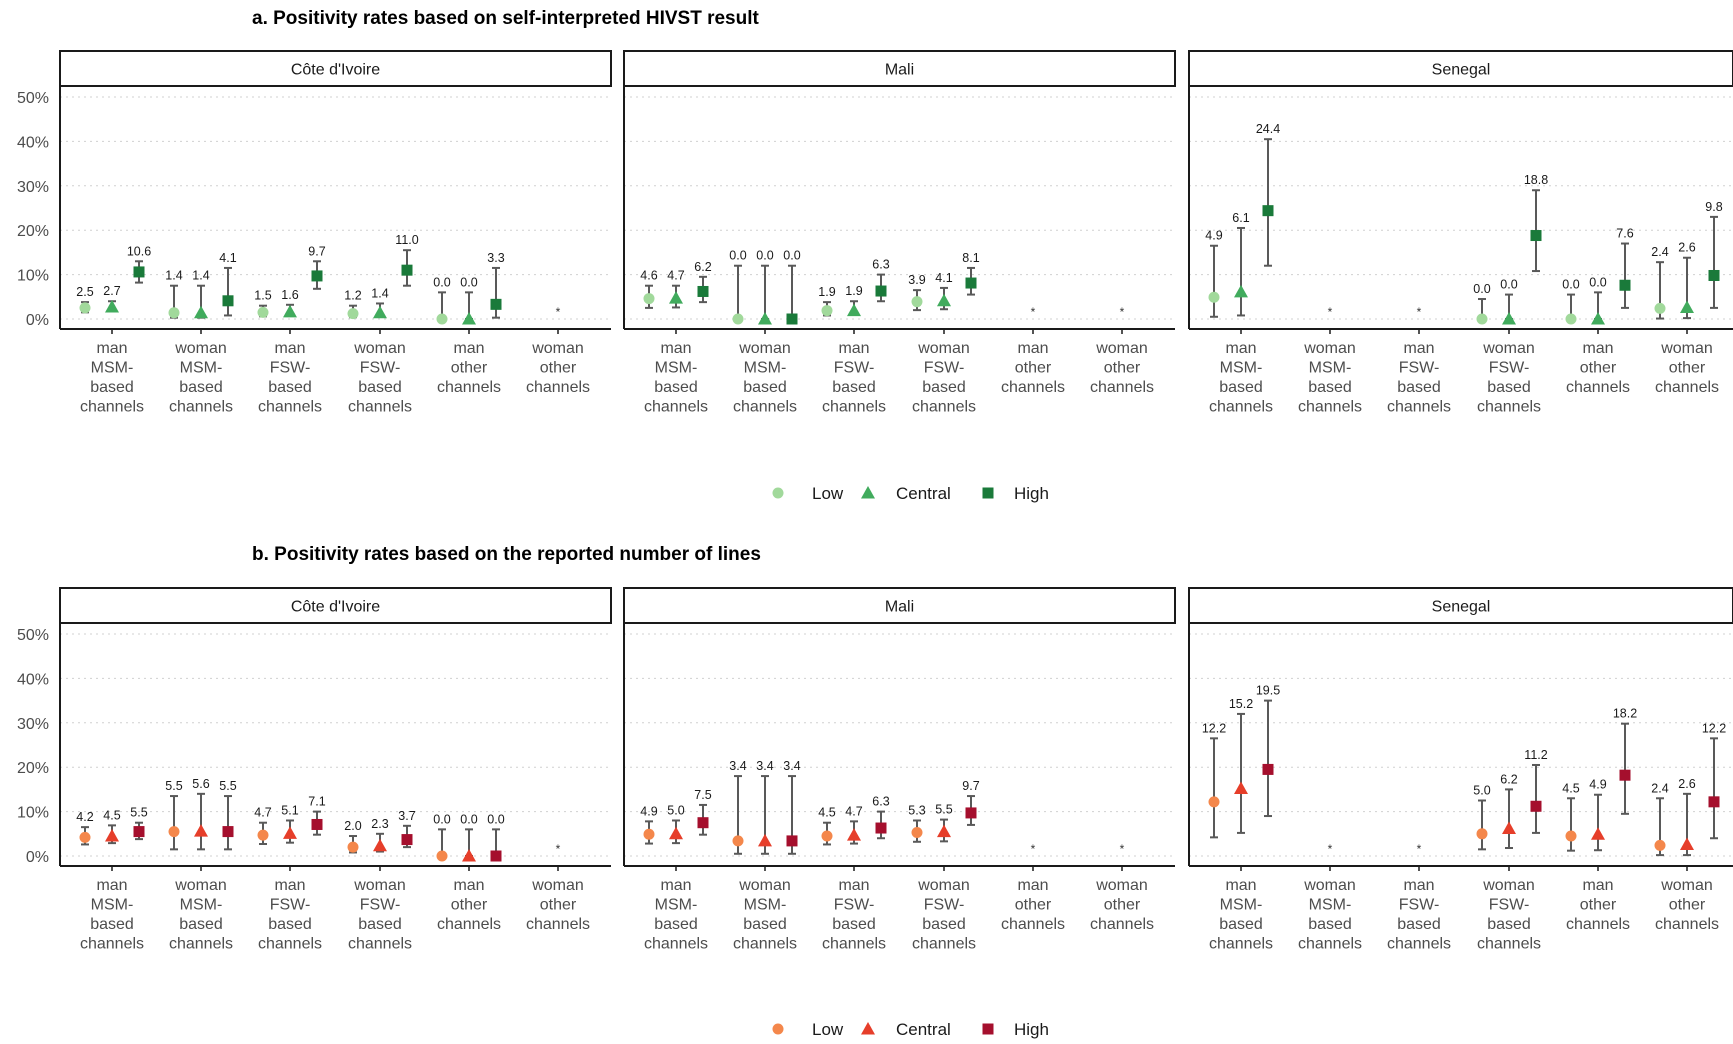 The image size is (1733, 1044). I want to click on point-high-2-5: 12.2, so click(1714, 780).